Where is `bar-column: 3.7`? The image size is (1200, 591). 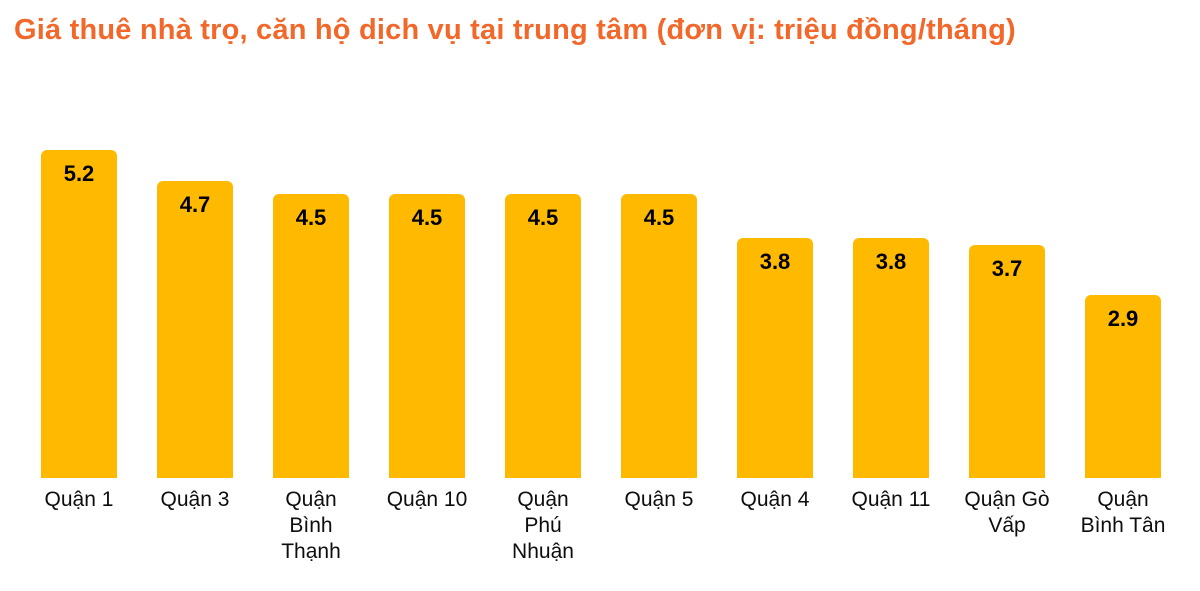
bar-column: 3.7 is located at coordinates (1007, 308).